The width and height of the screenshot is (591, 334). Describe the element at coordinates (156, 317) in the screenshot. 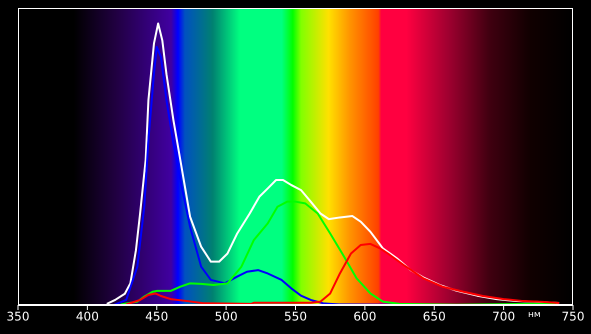

I see `x-tick-label: 450` at that location.